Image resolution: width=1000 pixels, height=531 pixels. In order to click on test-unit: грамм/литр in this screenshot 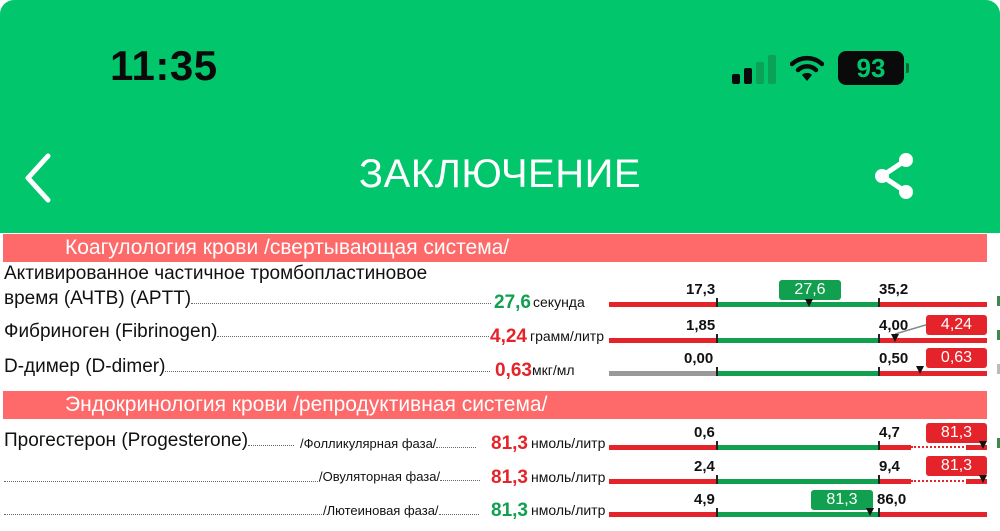, I will do `click(567, 336)`.